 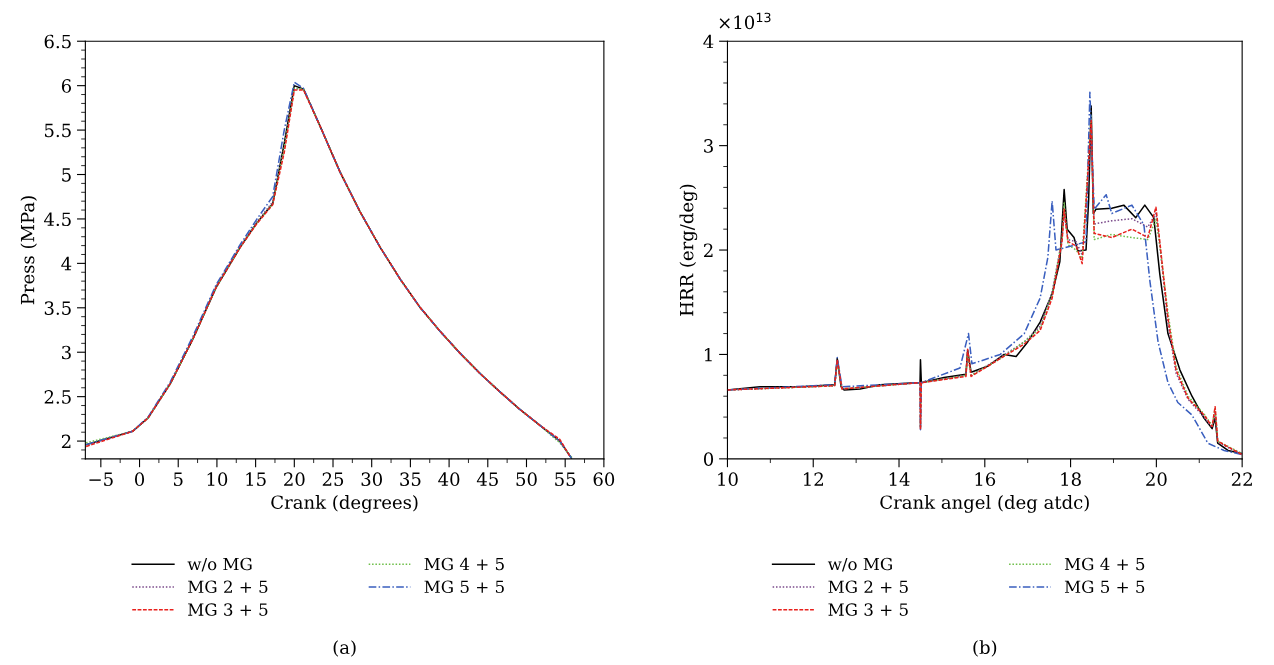 What do you see at coordinates (604, 479) in the screenshot?
I see `x-tick-label: 60` at bounding box center [604, 479].